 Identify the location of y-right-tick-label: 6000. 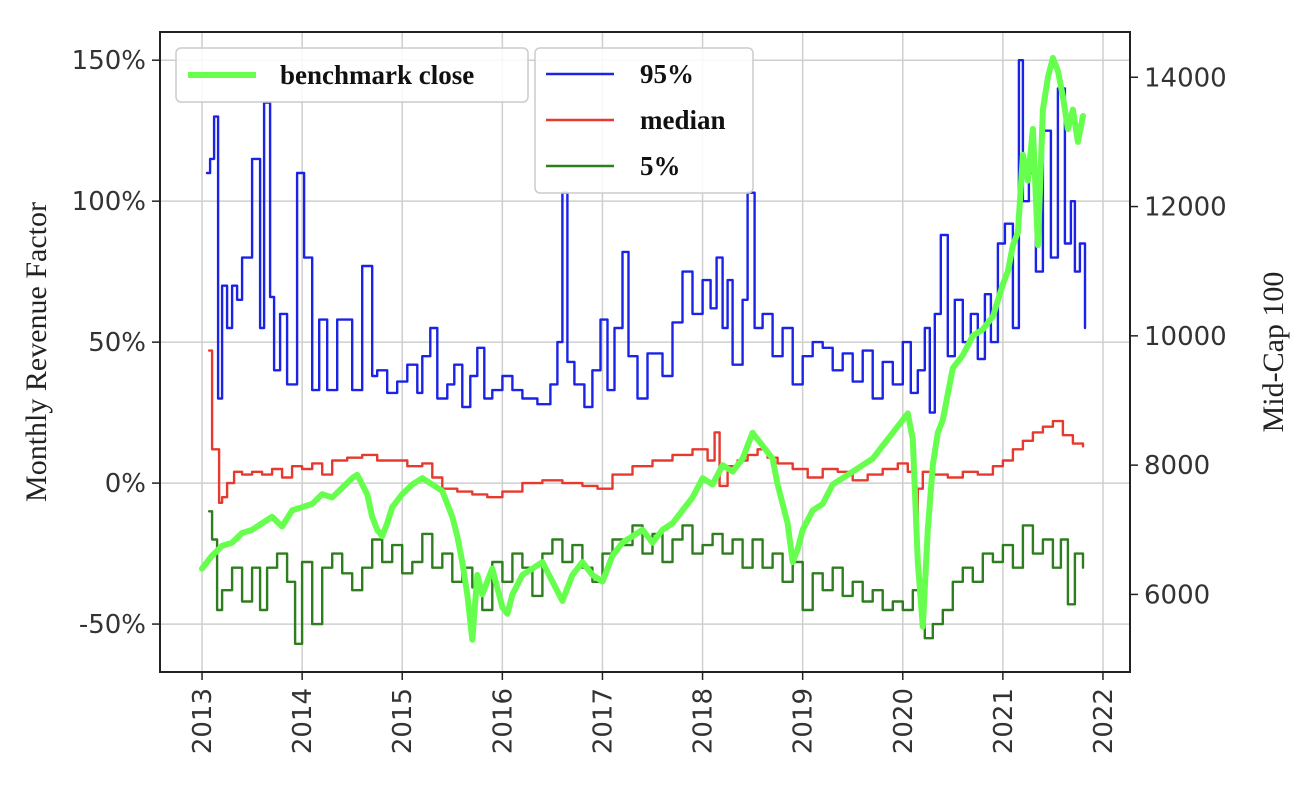
(1177, 595).